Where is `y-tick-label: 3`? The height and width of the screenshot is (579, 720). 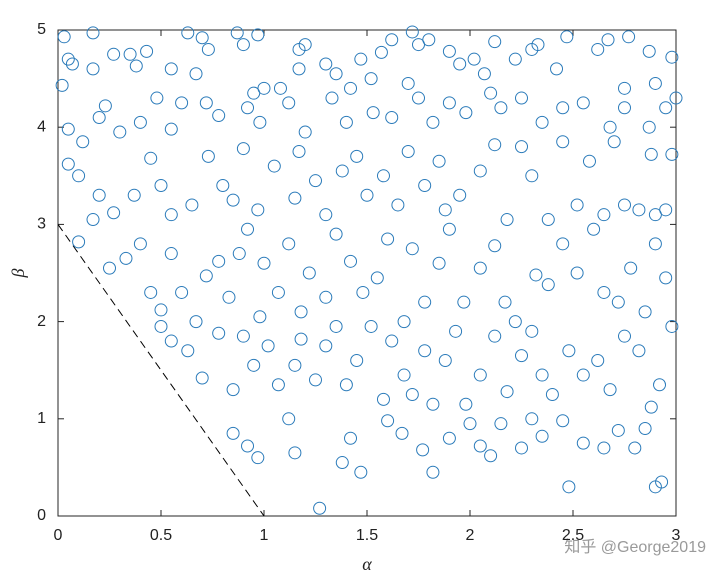 y-tick-label: 3 is located at coordinates (41, 224).